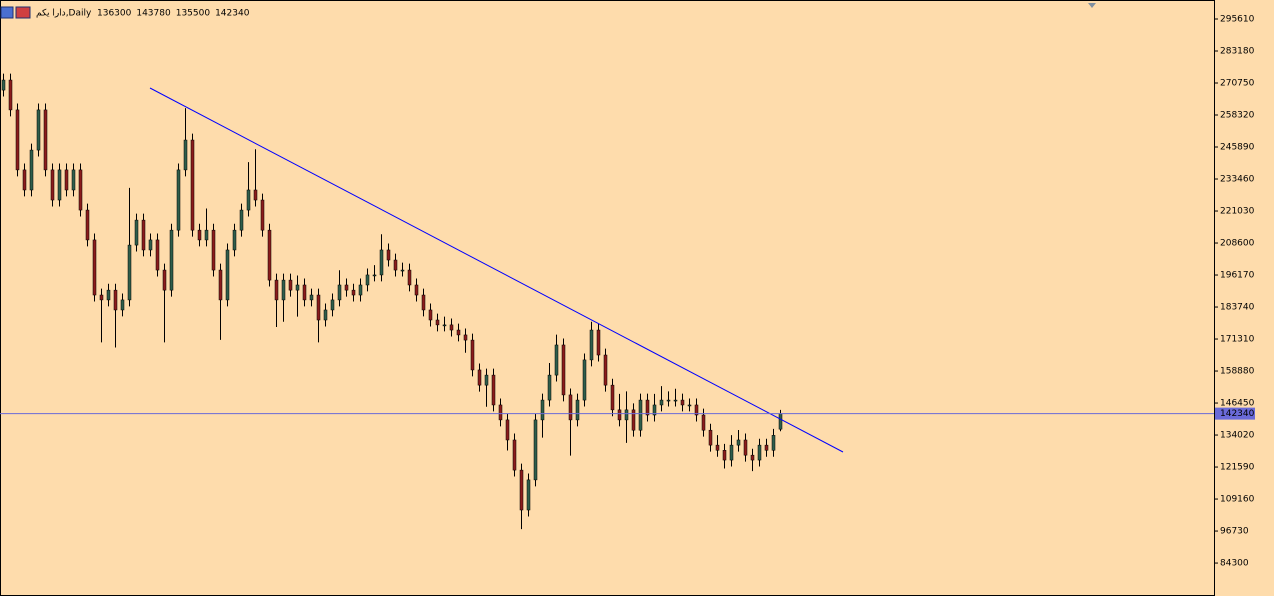 The width and height of the screenshot is (1274, 596). I want to click on y-tick-label: 121590, so click(1237, 468).